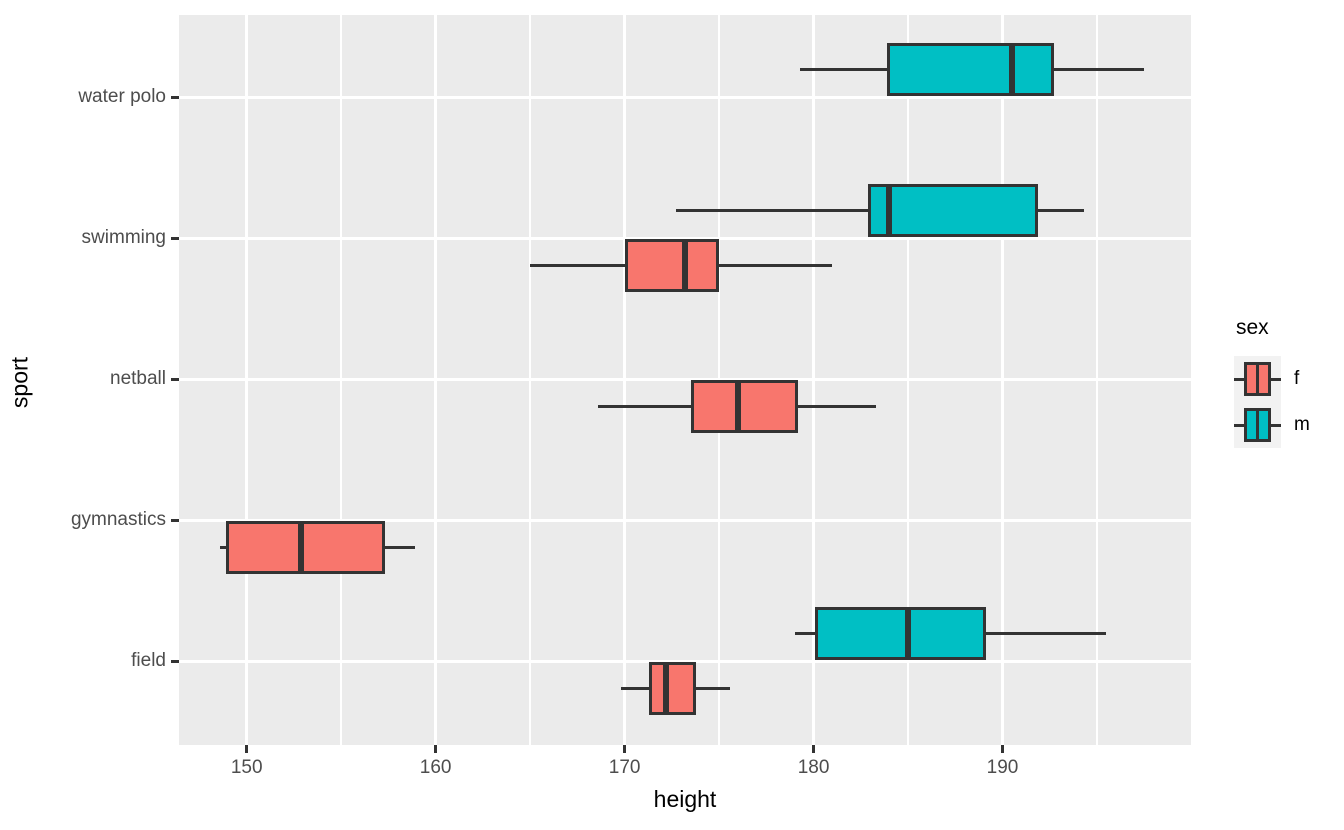 The width and height of the screenshot is (1344, 830). Describe the element at coordinates (1297, 378) in the screenshot. I see `legend-label: f` at that location.